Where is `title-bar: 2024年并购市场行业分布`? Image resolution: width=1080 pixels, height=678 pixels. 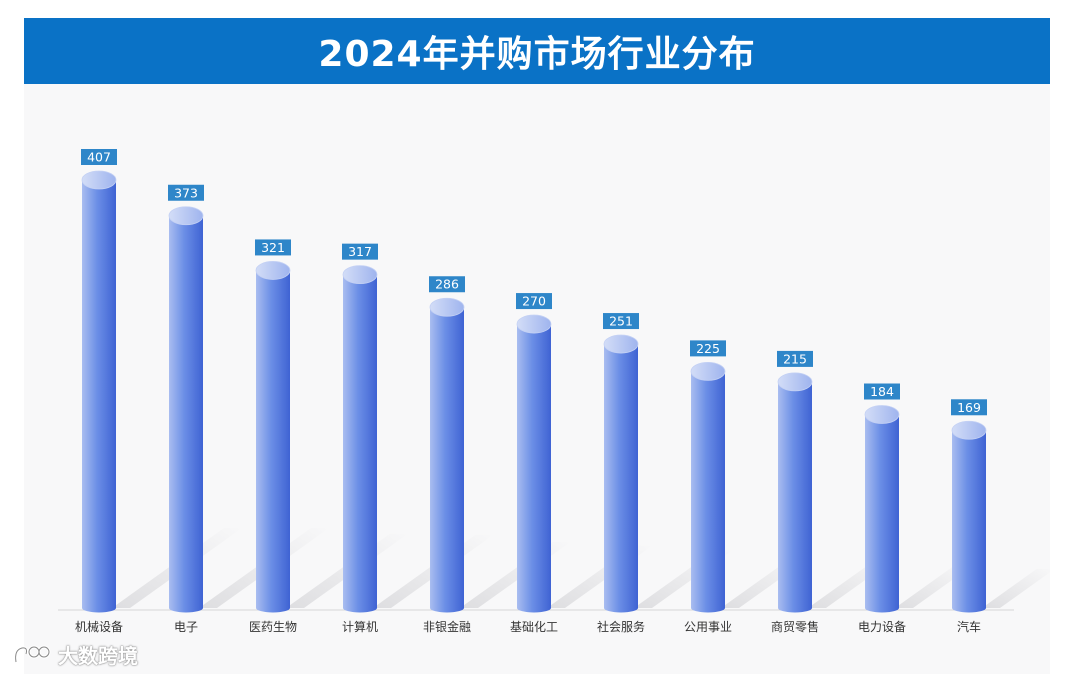
title-bar: 2024年并购市场行业分布 is located at coordinates (537, 51).